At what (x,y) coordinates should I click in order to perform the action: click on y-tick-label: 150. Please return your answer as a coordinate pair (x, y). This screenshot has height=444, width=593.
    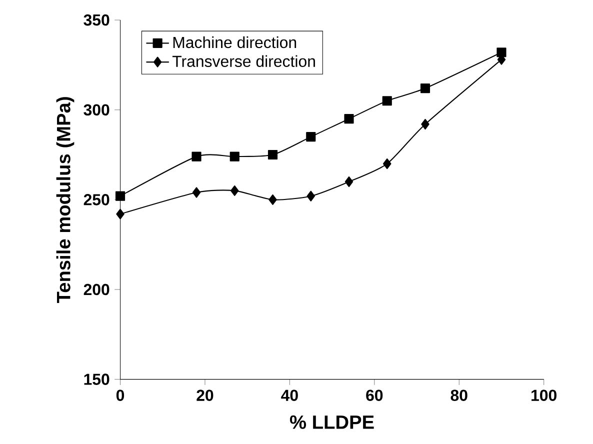
    Looking at the image, I should click on (97, 380).